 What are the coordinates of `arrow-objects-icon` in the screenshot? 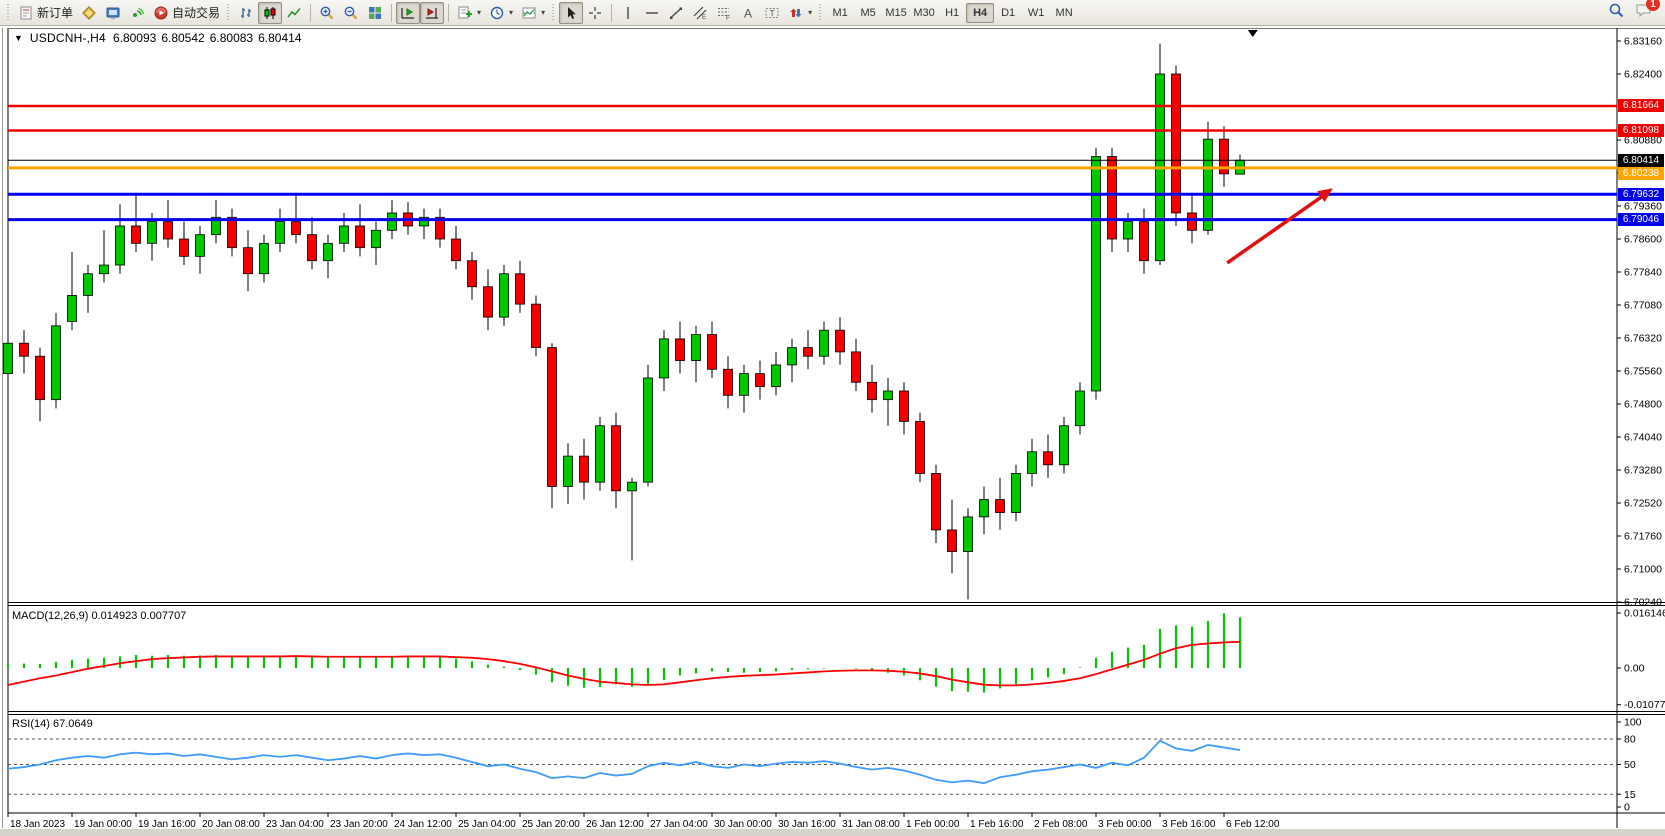 It's located at (796, 12).